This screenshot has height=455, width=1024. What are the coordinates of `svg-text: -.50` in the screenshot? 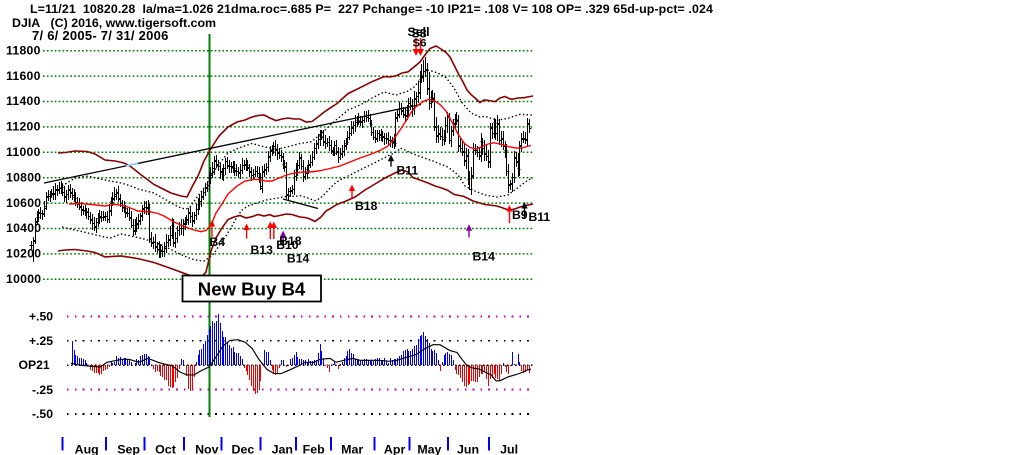 It's located at (42, 414).